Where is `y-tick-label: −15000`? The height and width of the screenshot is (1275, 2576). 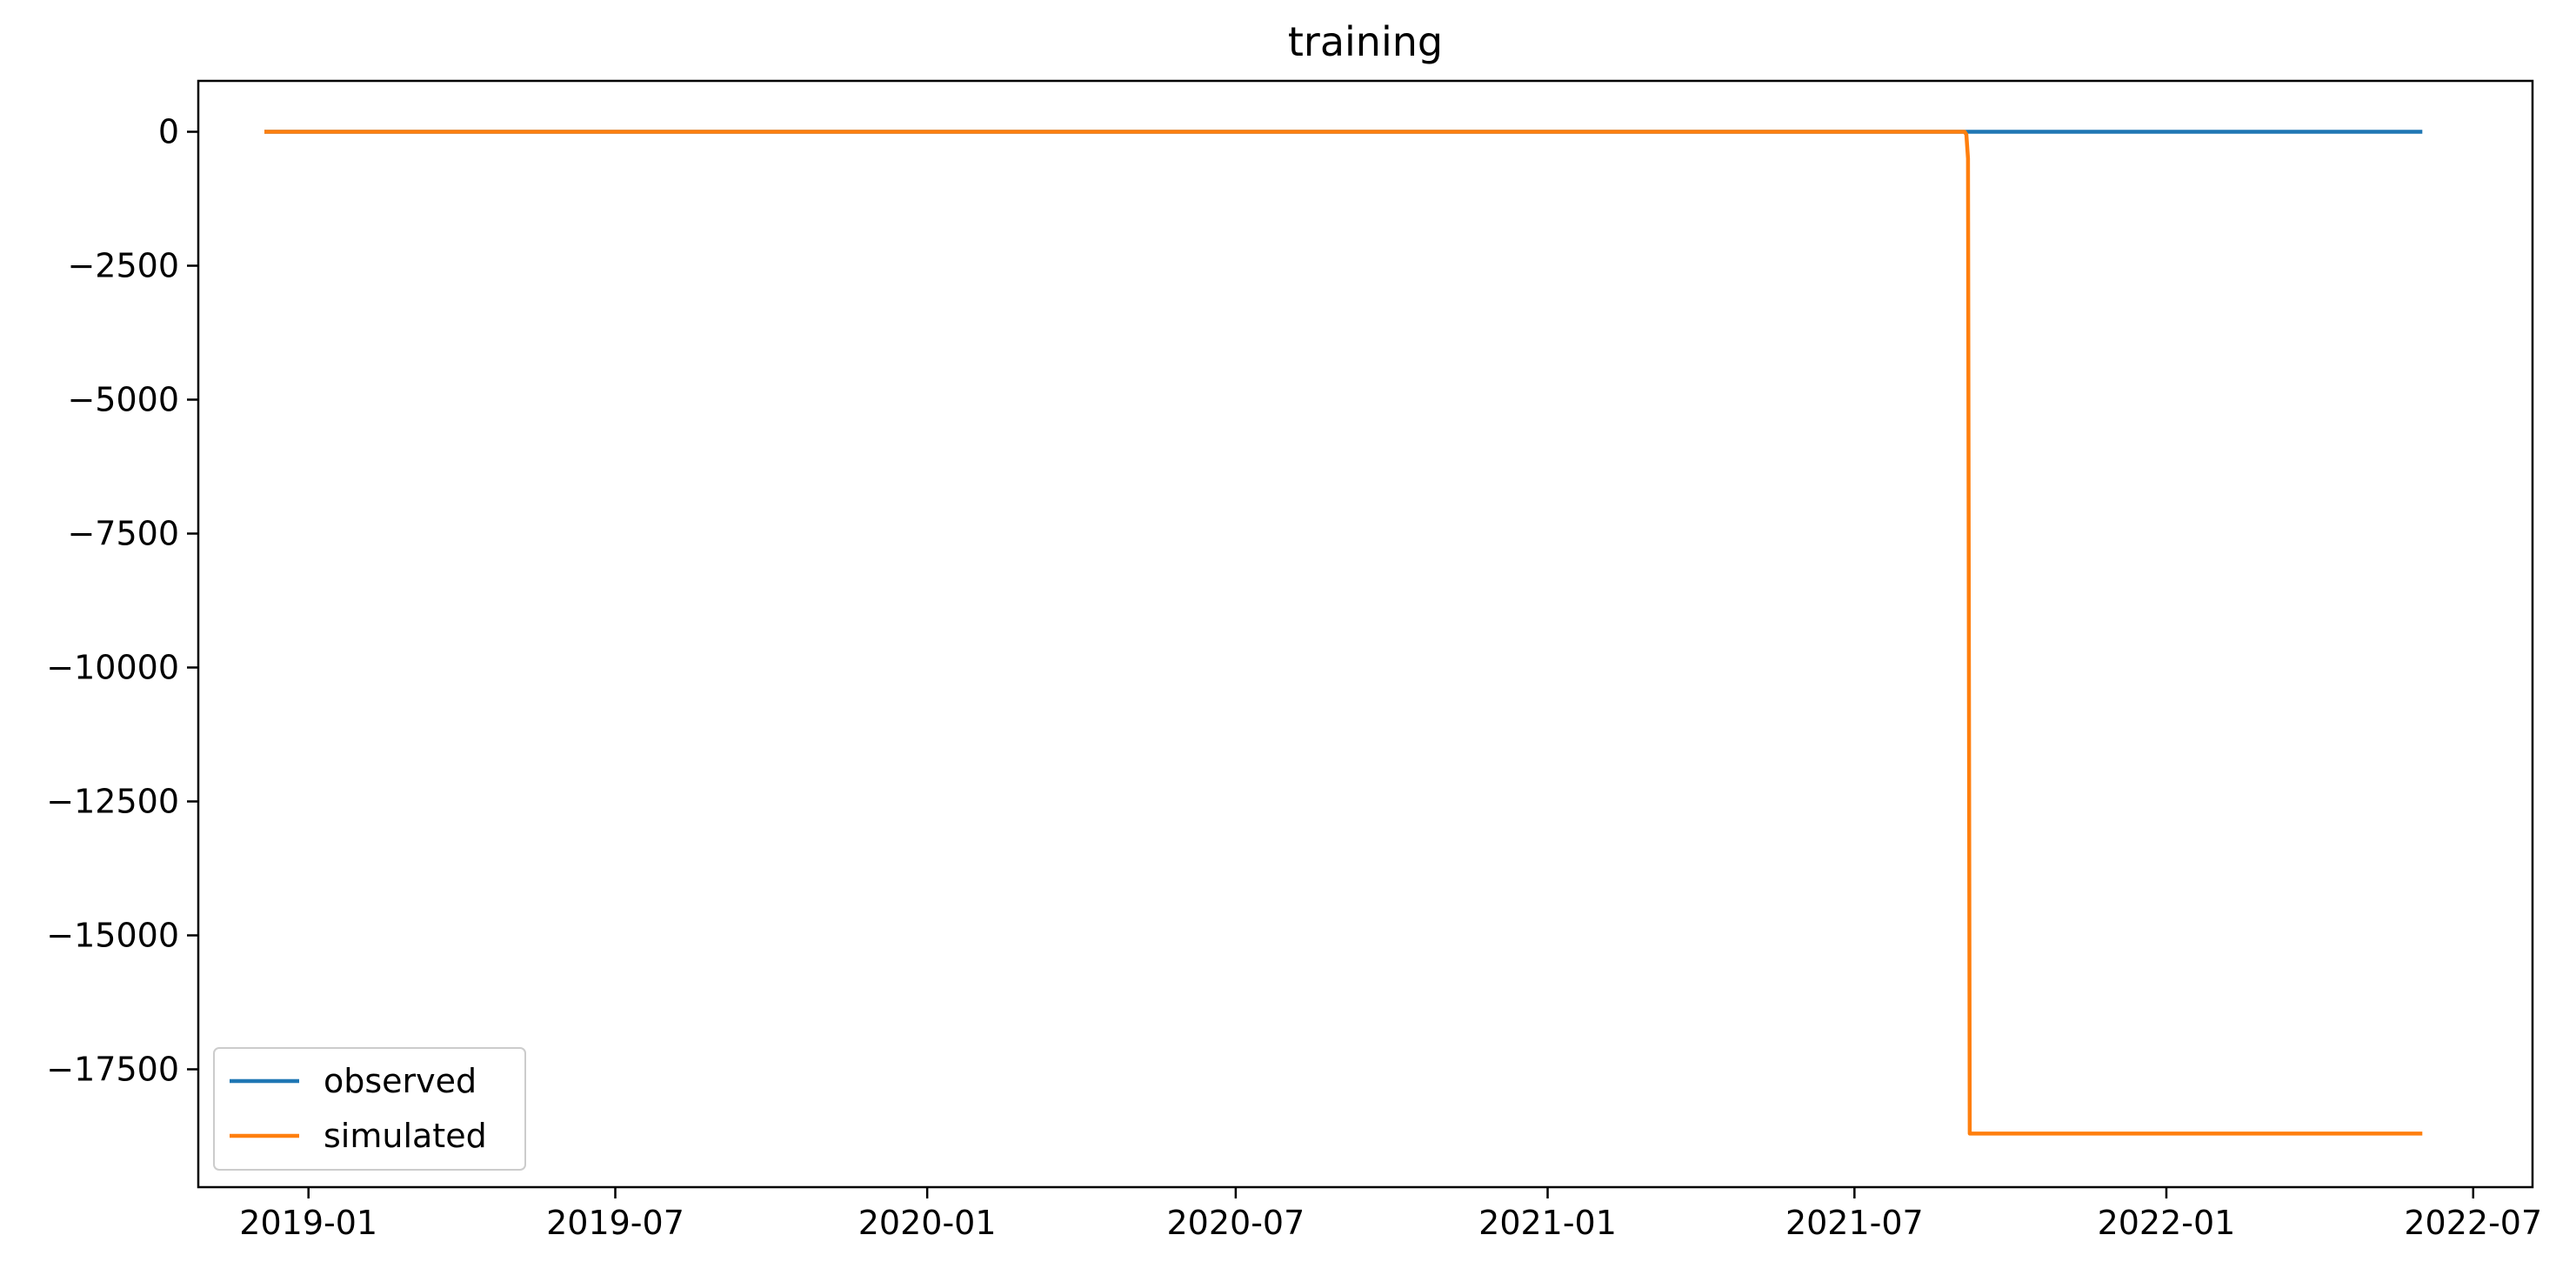 y-tick-label: −15000 is located at coordinates (113, 935).